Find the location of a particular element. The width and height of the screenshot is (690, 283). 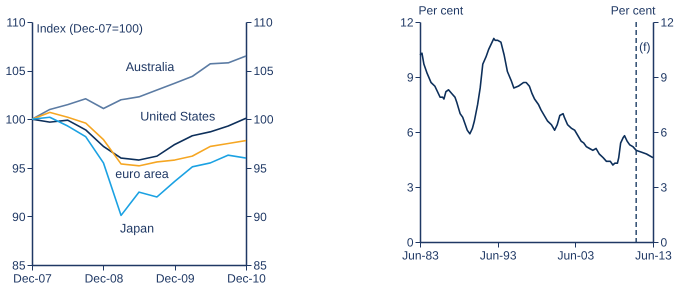

y-tick-label: 85 is located at coordinates (19, 265).